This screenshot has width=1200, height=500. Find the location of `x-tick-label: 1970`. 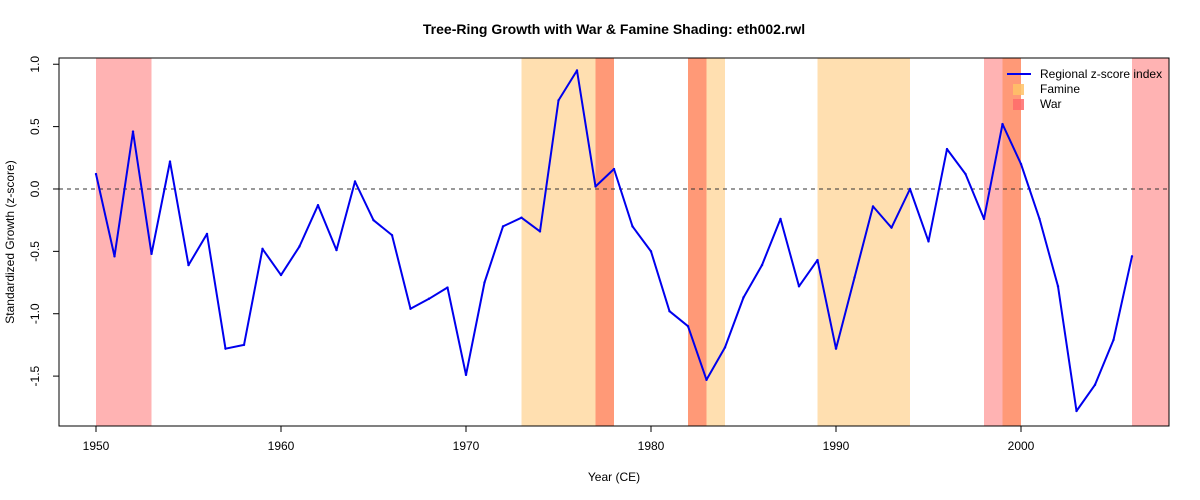

x-tick-label: 1970 is located at coordinates (466, 446).